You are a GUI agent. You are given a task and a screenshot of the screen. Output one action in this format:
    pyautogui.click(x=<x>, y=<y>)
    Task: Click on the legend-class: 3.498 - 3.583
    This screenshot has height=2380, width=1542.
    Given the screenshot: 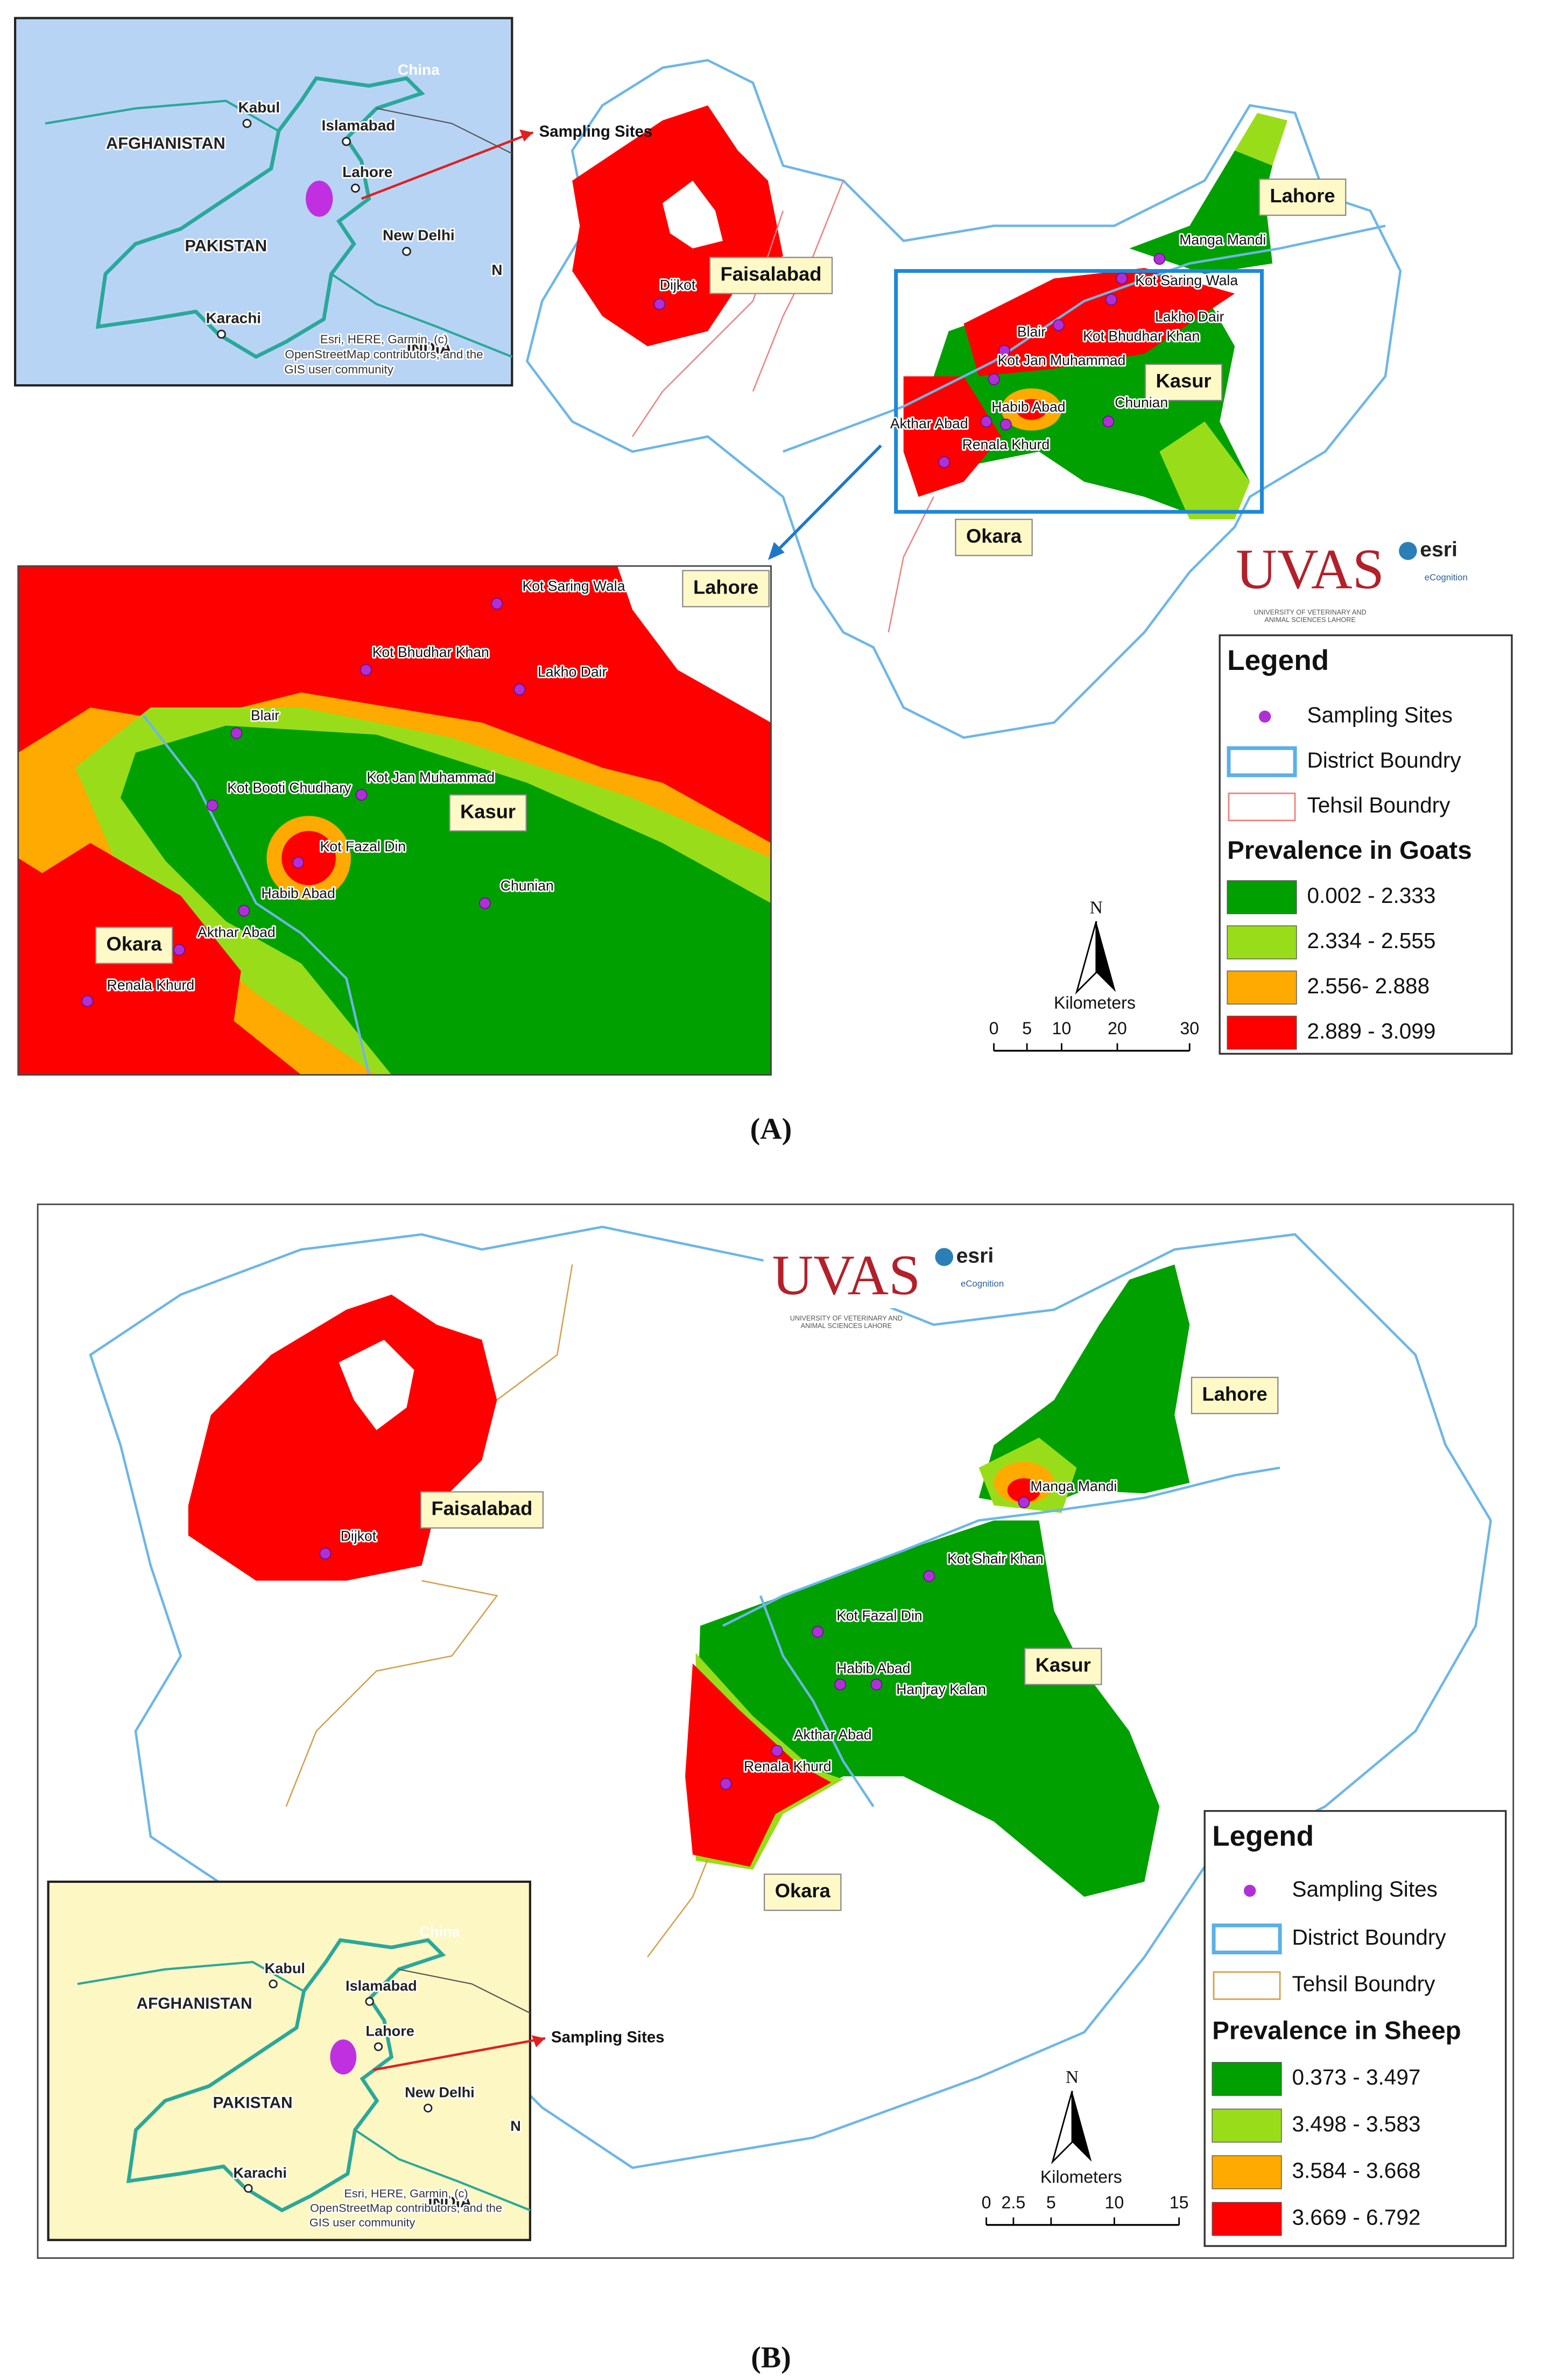 What is the action you would take?
    pyautogui.click(x=1356, y=2123)
    